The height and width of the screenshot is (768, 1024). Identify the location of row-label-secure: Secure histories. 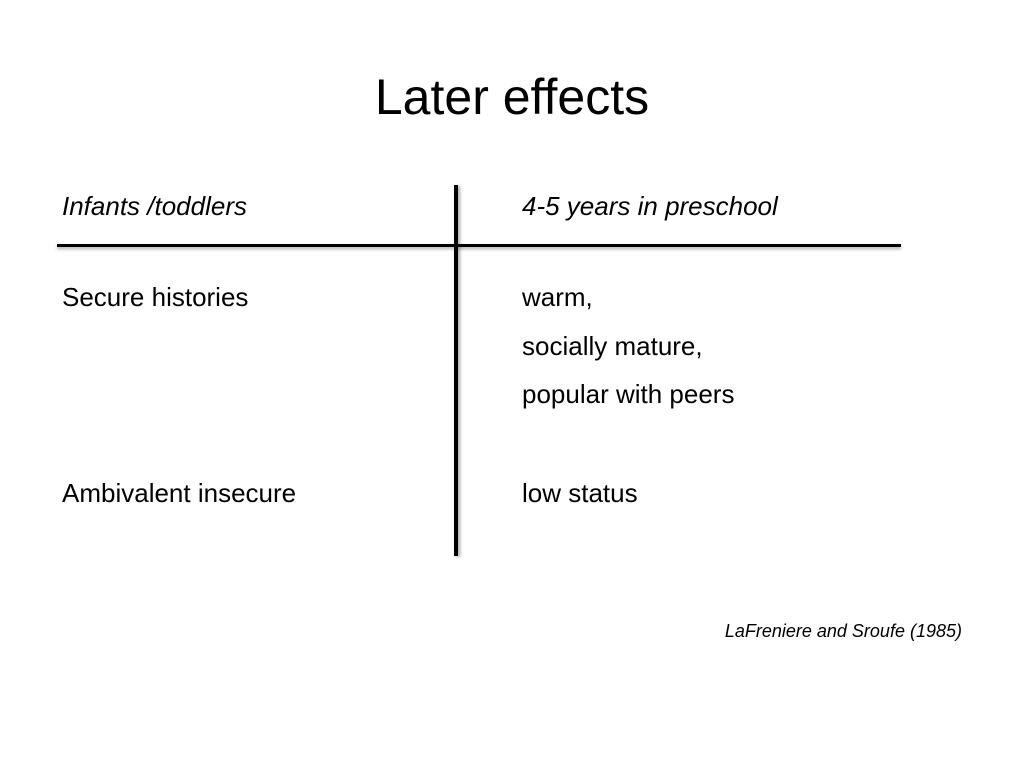
(155, 297).